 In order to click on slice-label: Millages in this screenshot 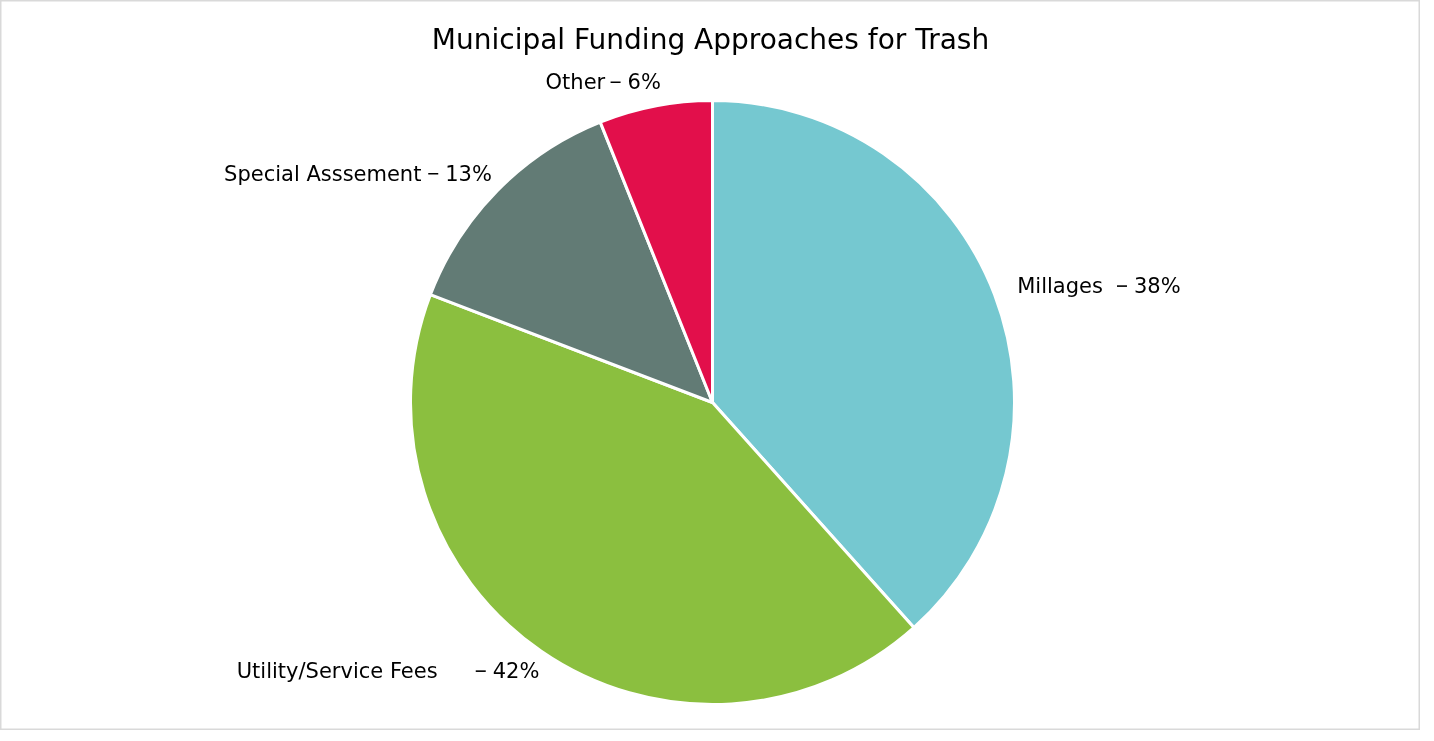, I will do `click(1060, 286)`.